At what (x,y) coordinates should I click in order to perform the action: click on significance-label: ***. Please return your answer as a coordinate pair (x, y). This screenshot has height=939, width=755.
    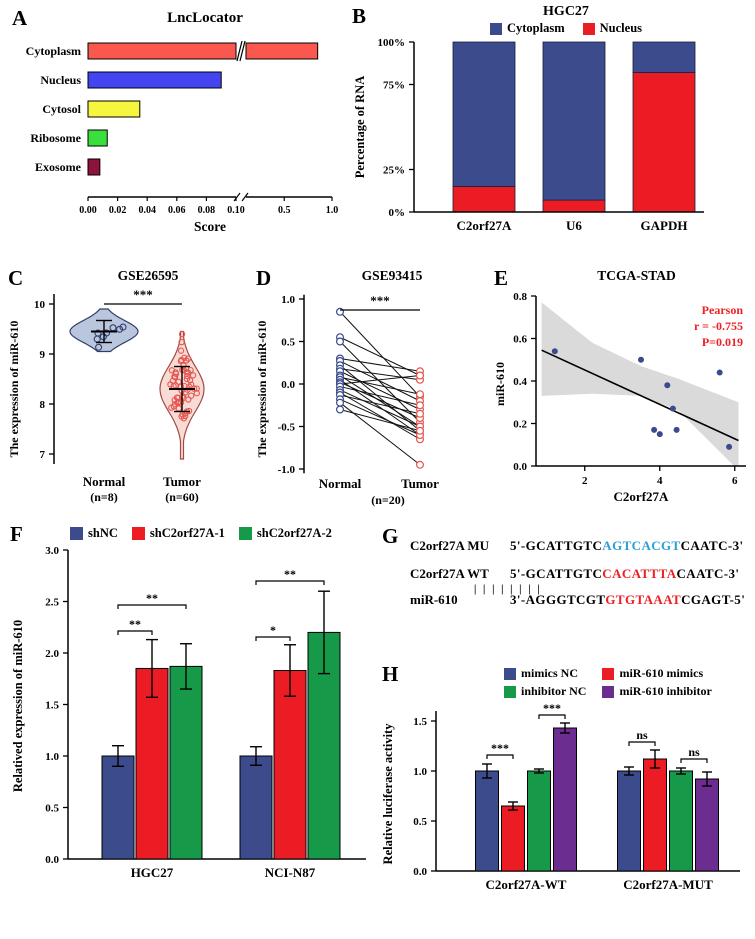
    Looking at the image, I should click on (500, 748).